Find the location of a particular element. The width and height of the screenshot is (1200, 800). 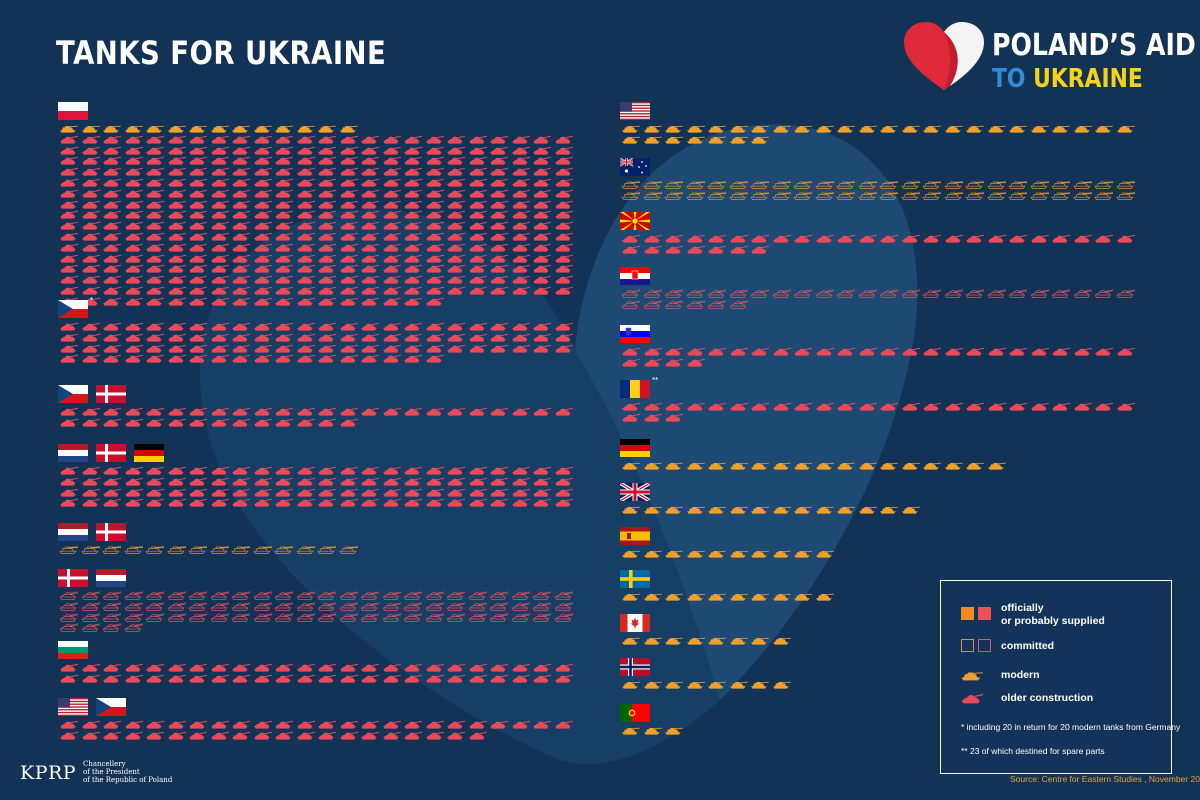

flag-poland-icon is located at coordinates (73, 111).